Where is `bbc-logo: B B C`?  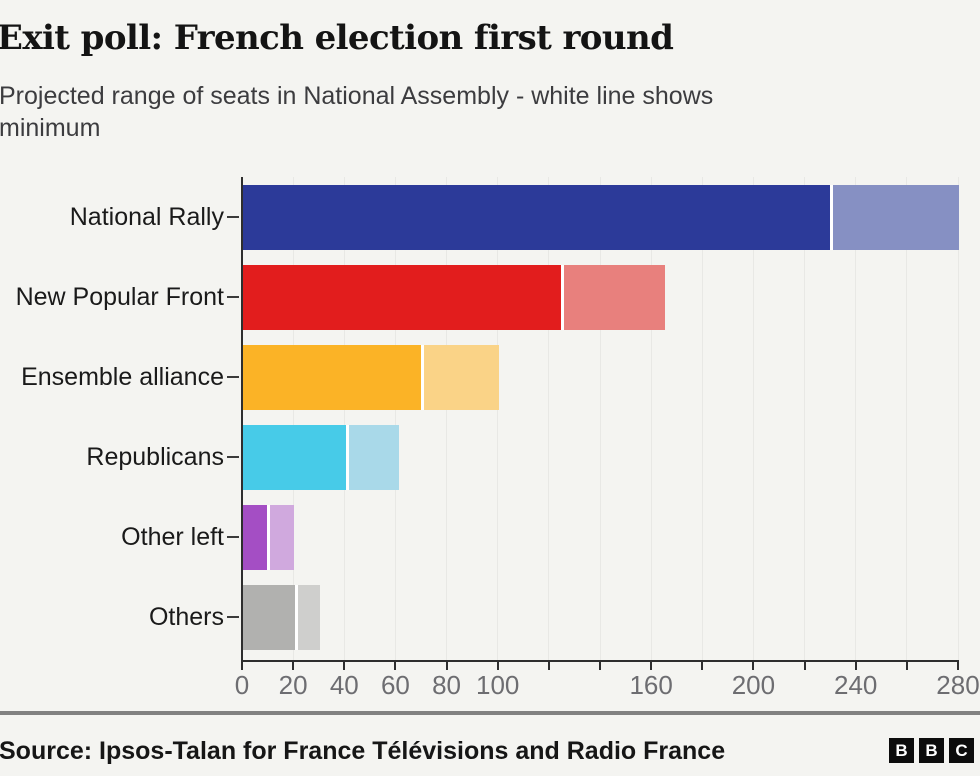
bbc-logo: B B C is located at coordinates (931, 750).